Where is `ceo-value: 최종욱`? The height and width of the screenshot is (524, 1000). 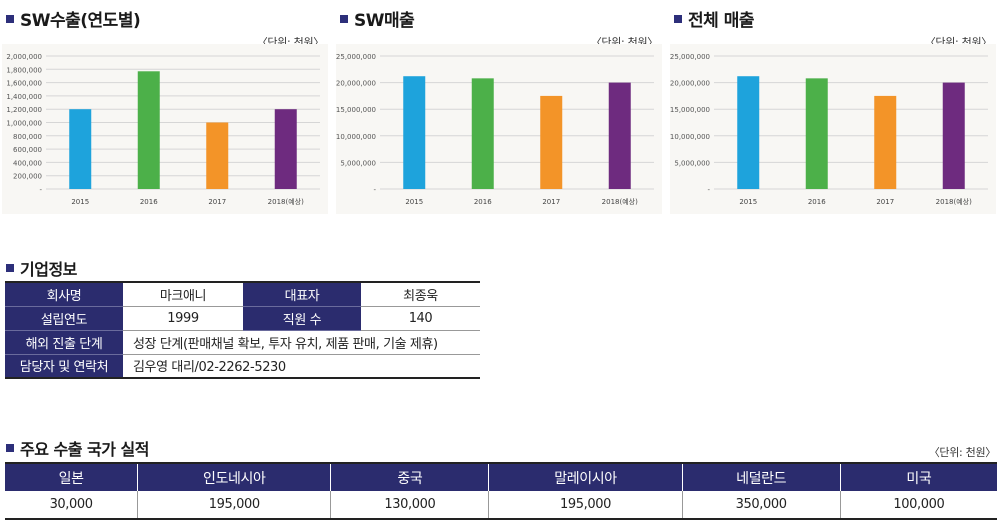 ceo-value: 최종욱 is located at coordinates (420, 294).